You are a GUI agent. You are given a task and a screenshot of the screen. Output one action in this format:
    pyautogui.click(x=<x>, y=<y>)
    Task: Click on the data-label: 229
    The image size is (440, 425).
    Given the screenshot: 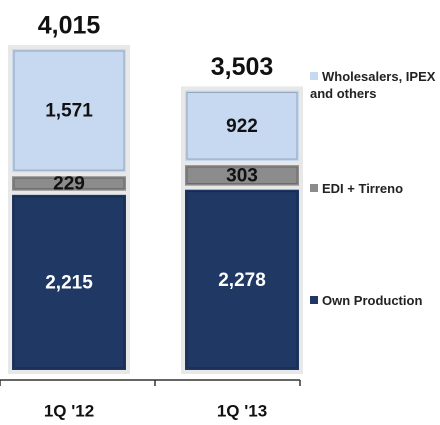 What is the action you would take?
    pyautogui.click(x=69, y=183)
    